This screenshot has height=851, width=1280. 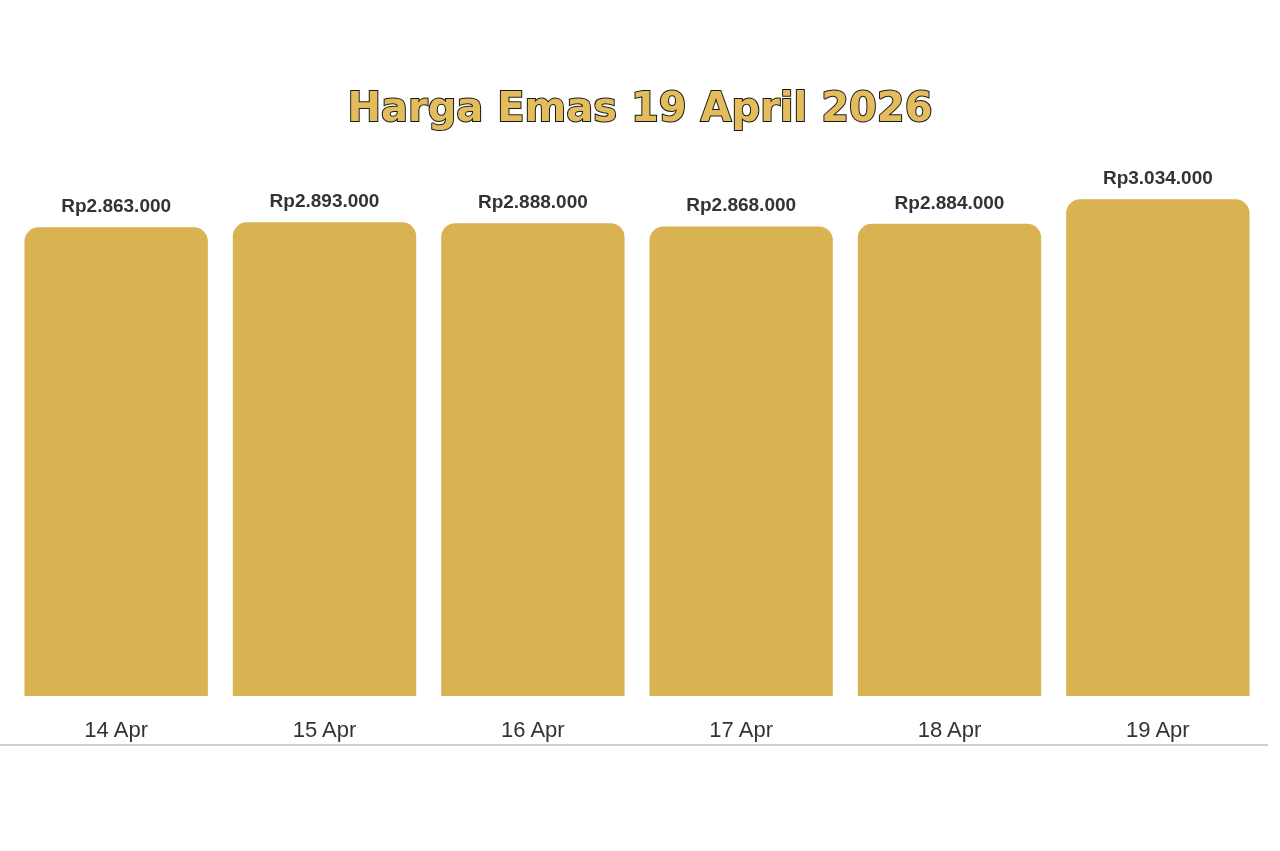 I want to click on x-tick-label: 14 Apr, so click(x=116, y=729).